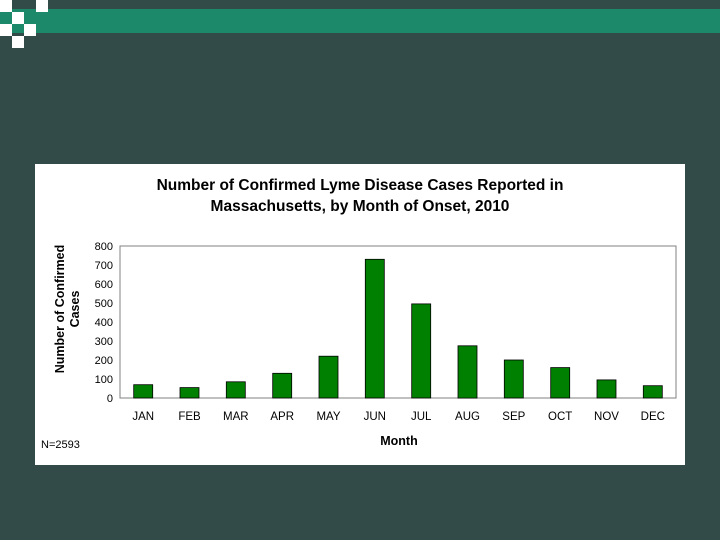  What do you see at coordinates (375, 417) in the screenshot?
I see `x-tick-label: JUN` at bounding box center [375, 417].